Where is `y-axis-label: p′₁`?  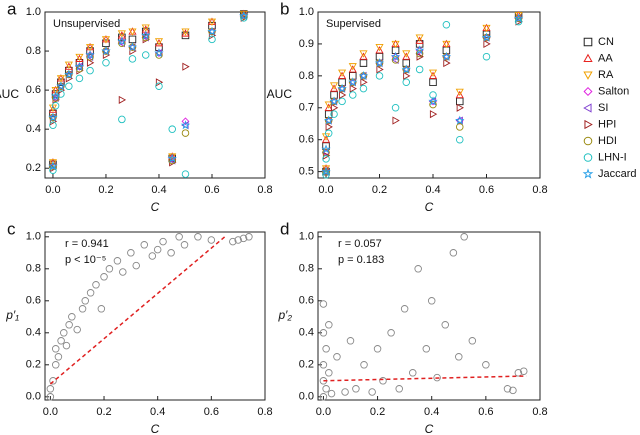
y-axis-label: p′₁ is located at coordinates (12, 315).